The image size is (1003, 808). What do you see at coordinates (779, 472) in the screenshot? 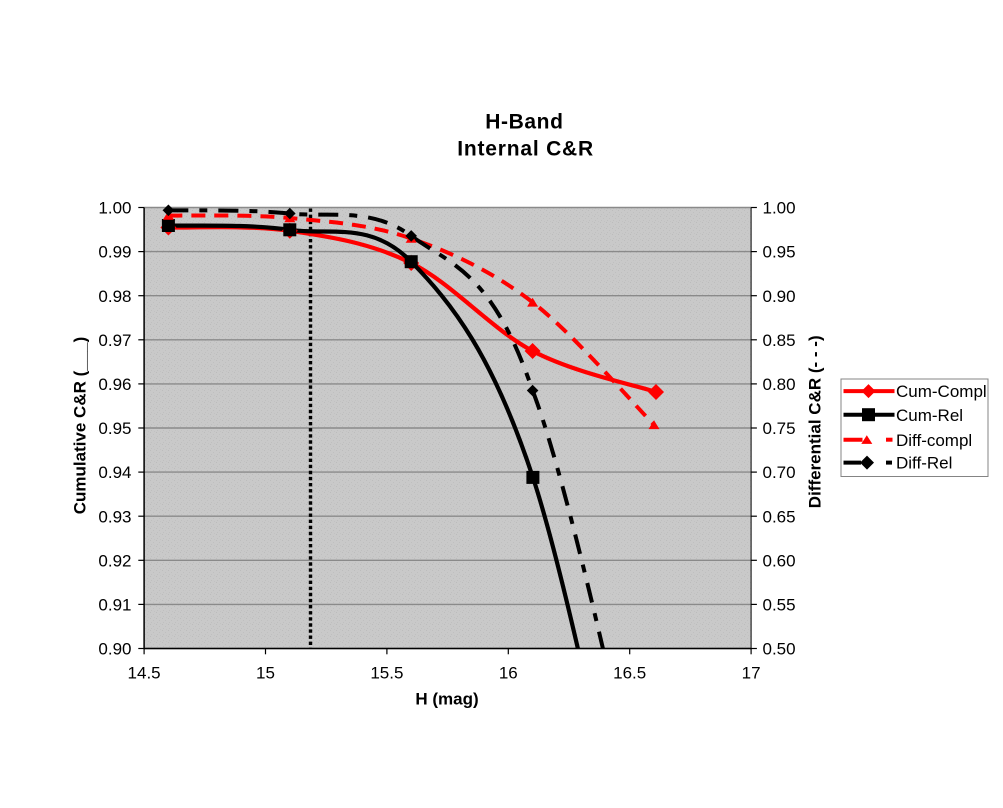
I see `svg-text: 0.70` at bounding box center [779, 472].